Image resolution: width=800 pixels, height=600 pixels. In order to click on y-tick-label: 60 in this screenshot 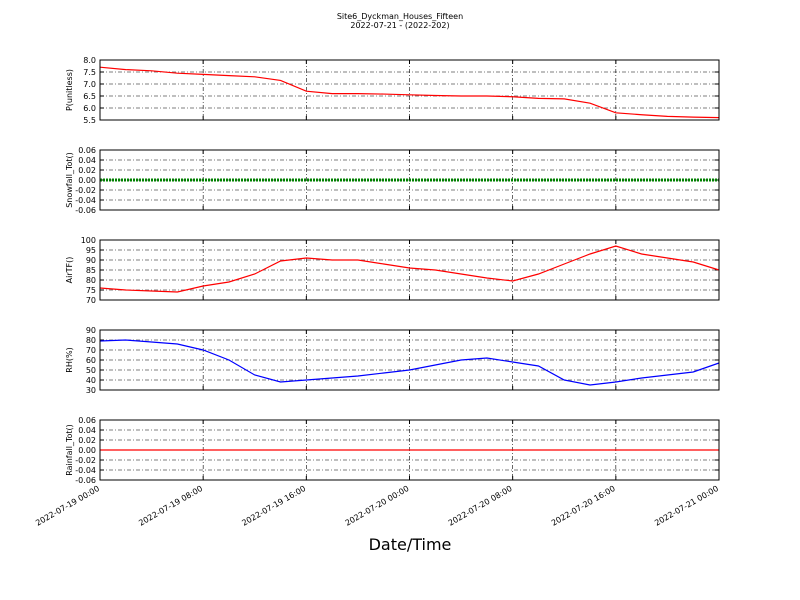, I will do `click(91, 360)`.